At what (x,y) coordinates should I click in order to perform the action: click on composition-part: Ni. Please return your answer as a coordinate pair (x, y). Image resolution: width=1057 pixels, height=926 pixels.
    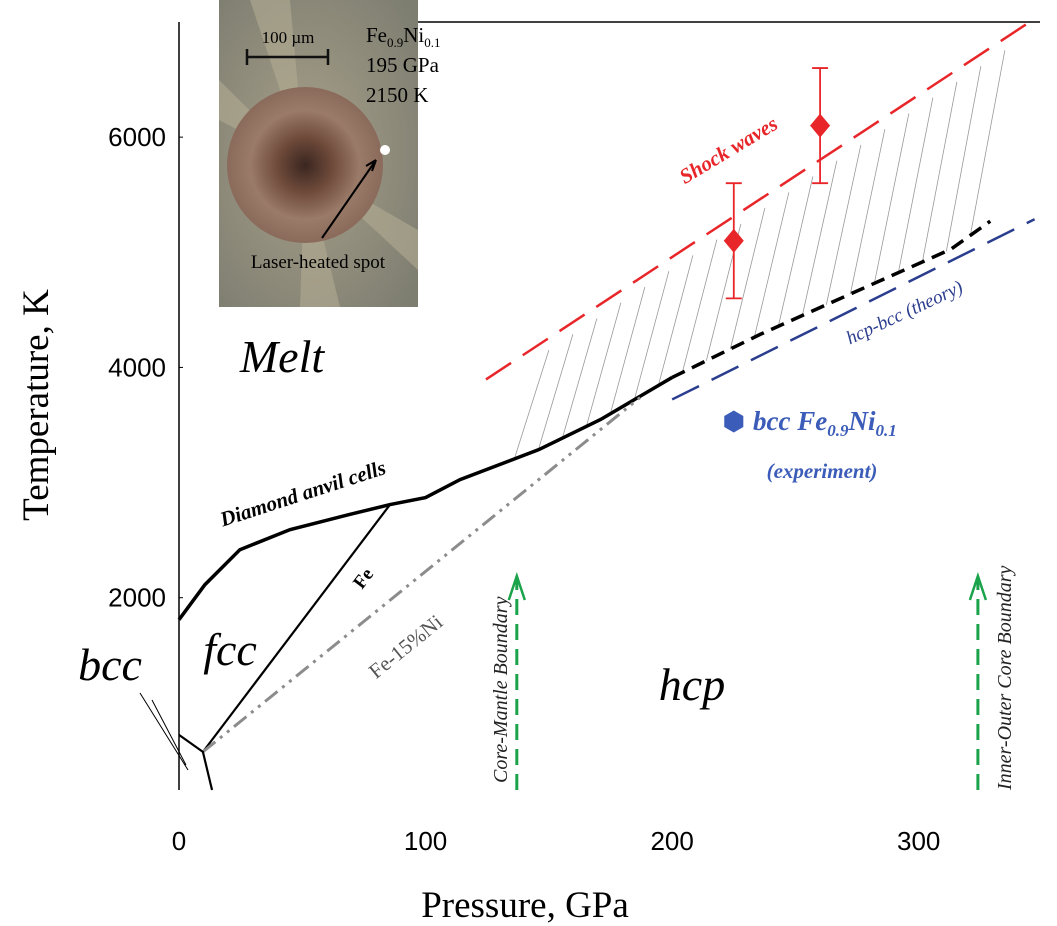
    Looking at the image, I should click on (413, 35).